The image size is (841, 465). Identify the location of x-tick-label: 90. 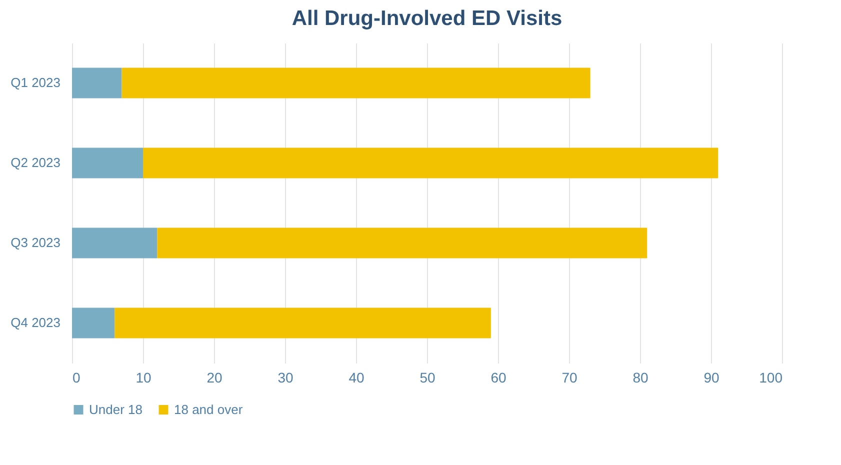
(712, 378).